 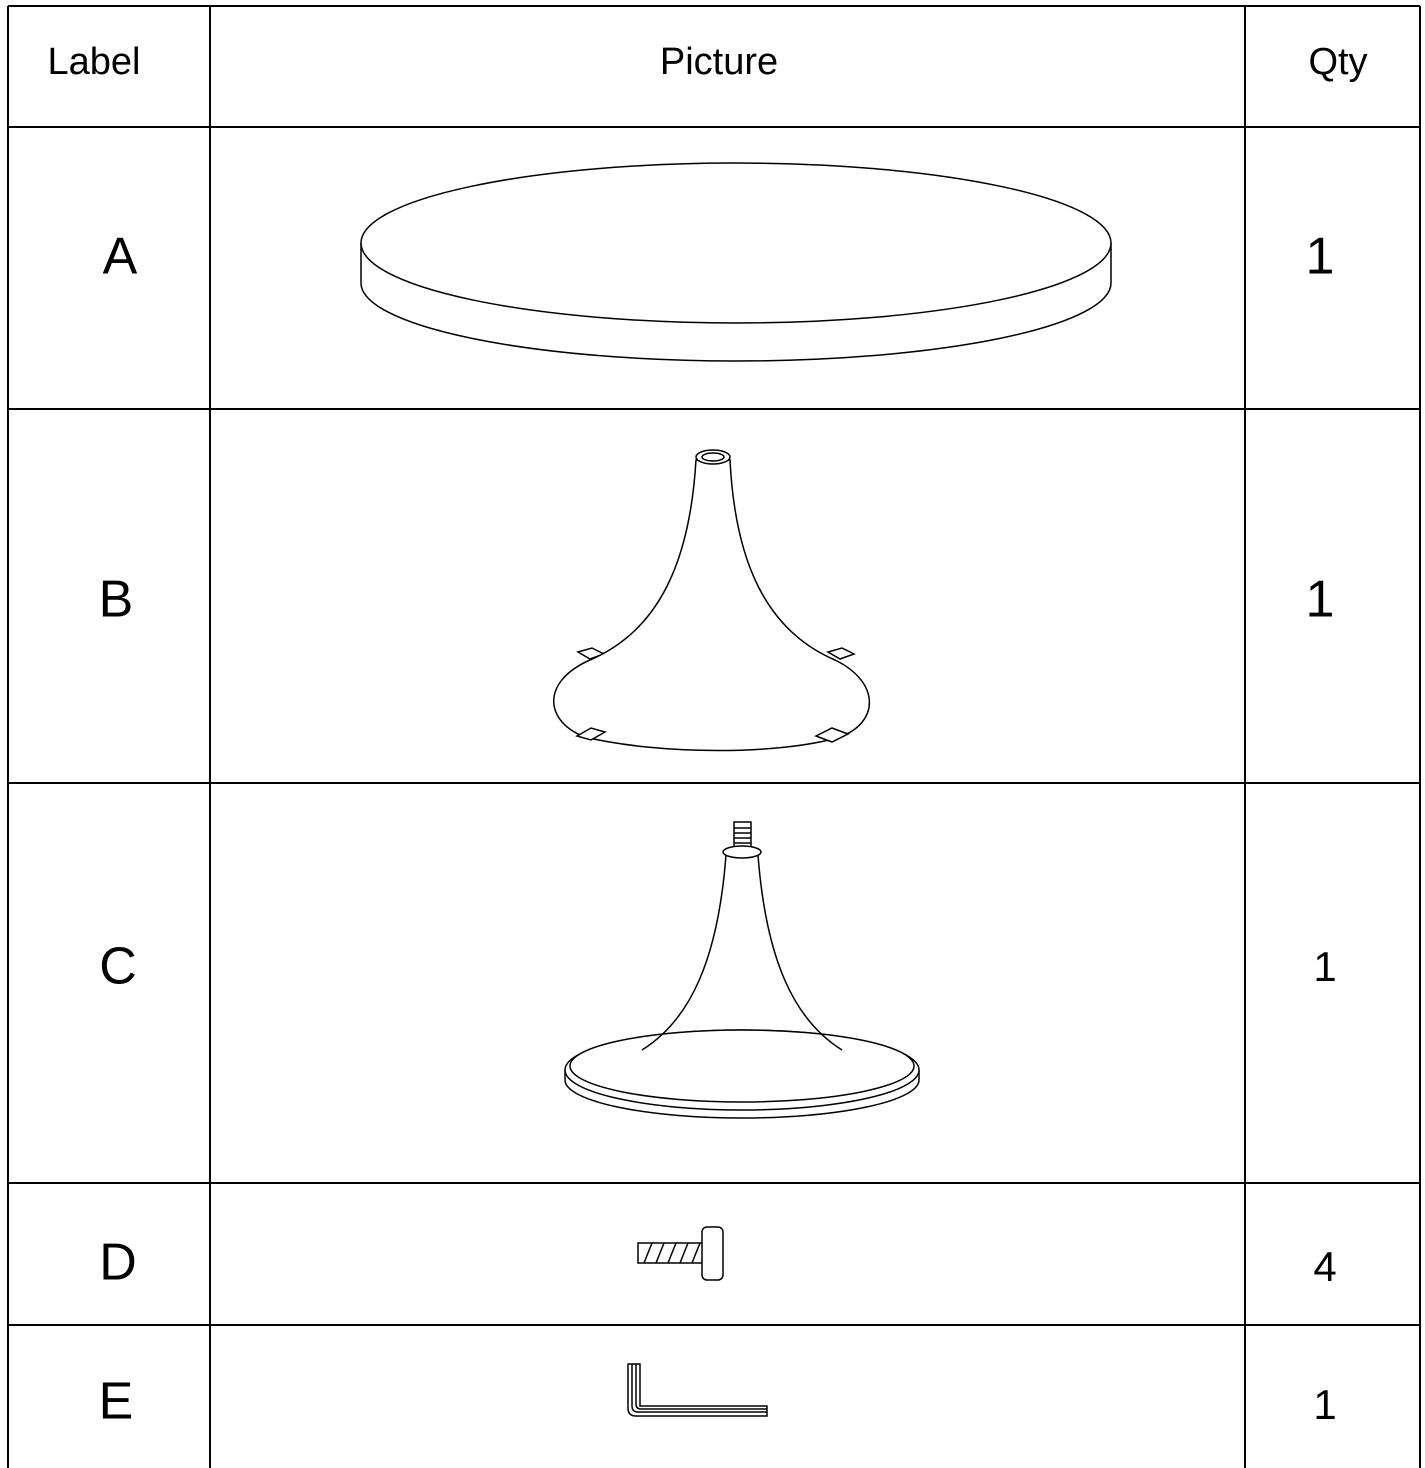 I want to click on row-qty: 4, so click(x=1324, y=1266).